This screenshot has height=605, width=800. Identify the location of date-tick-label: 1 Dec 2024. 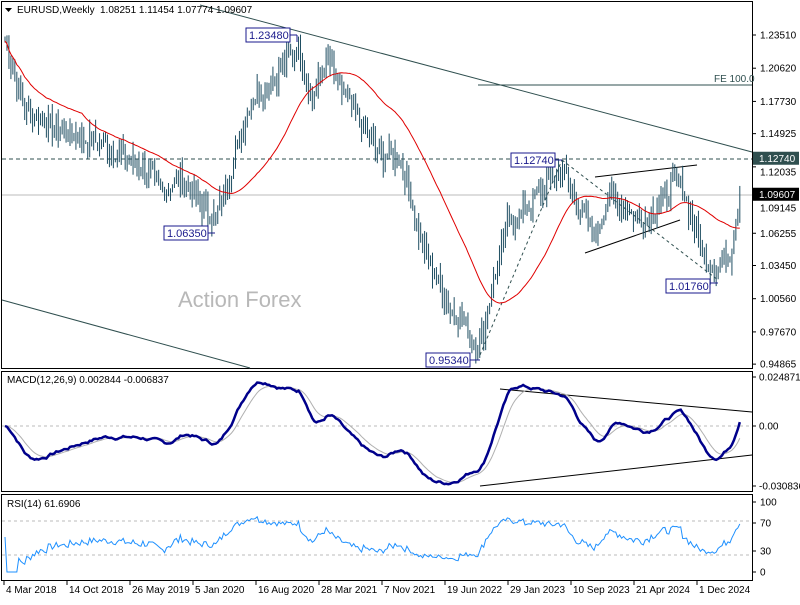
(725, 590).